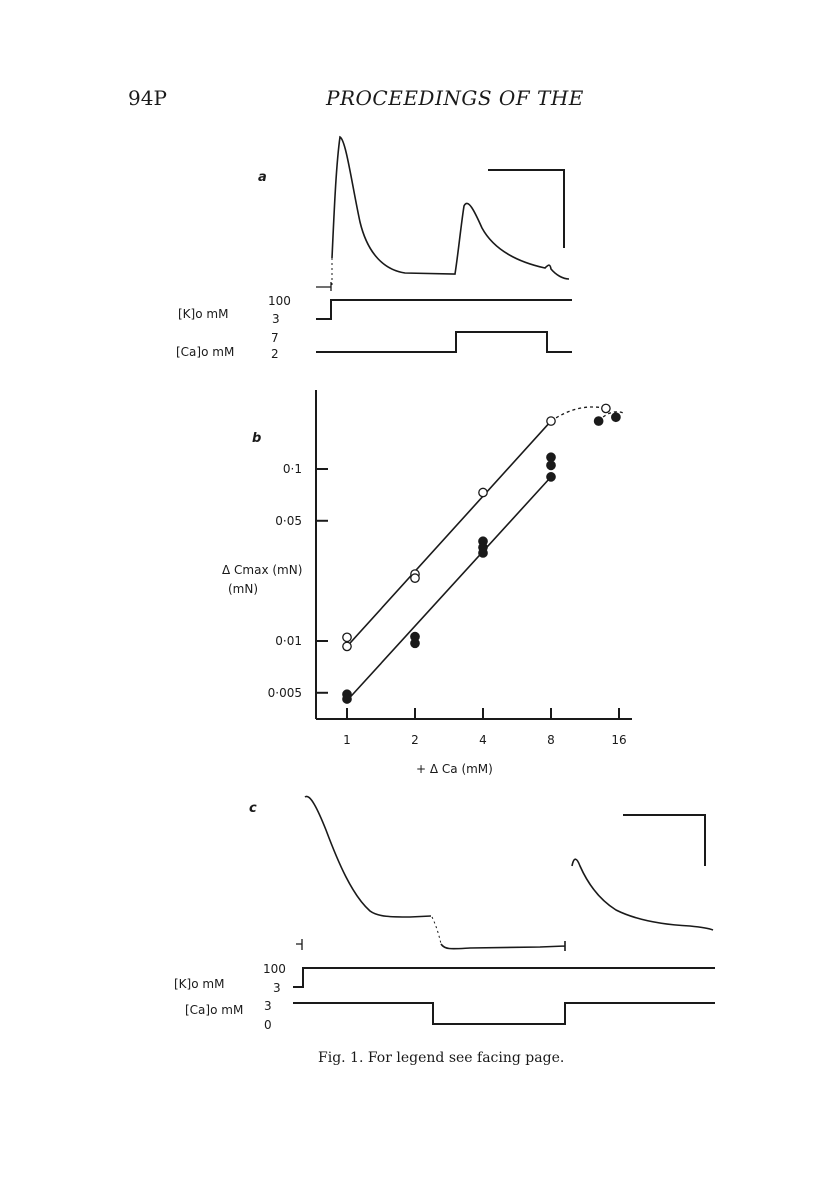 The image size is (816, 1198). I want to click on axis-ticks: 1 2 4 8 16 0·005 0·01 0·05 0·1, so click(447, 604).